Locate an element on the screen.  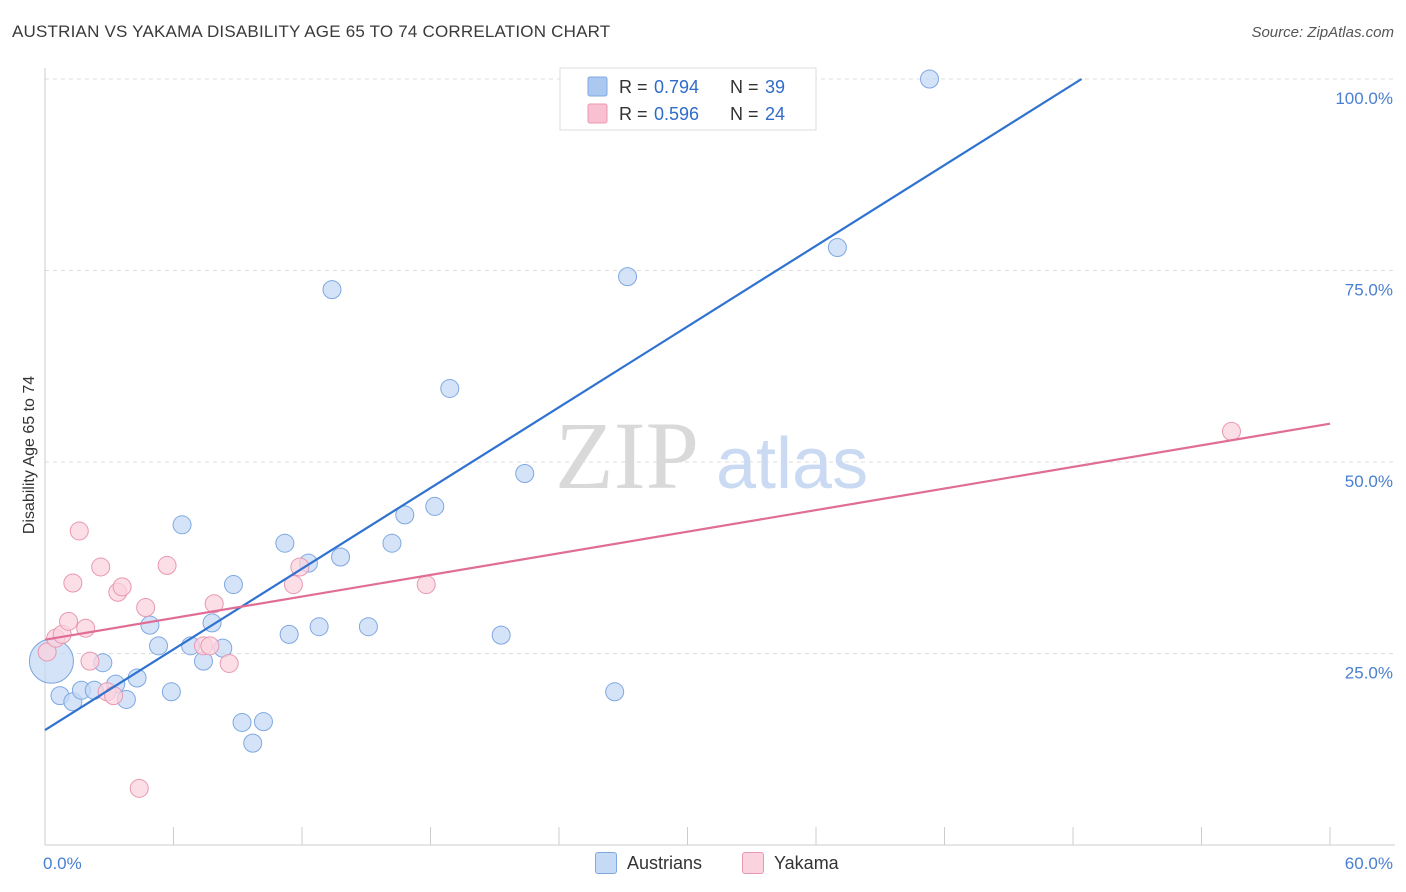
yakama-r-value: 0.596 is located at coordinates (676, 114).